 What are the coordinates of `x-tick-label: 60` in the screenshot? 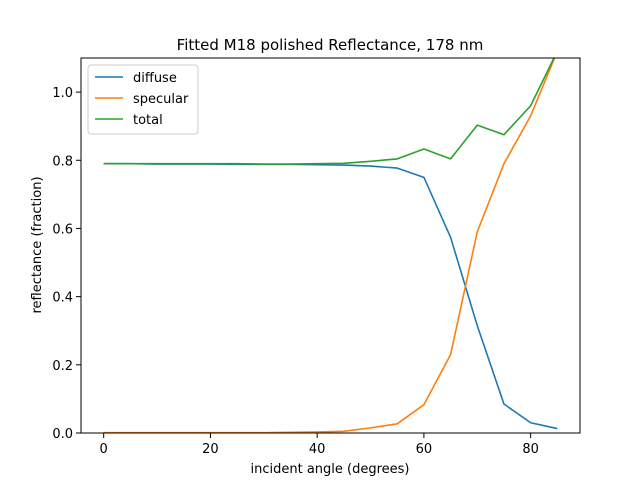 It's located at (424, 449).